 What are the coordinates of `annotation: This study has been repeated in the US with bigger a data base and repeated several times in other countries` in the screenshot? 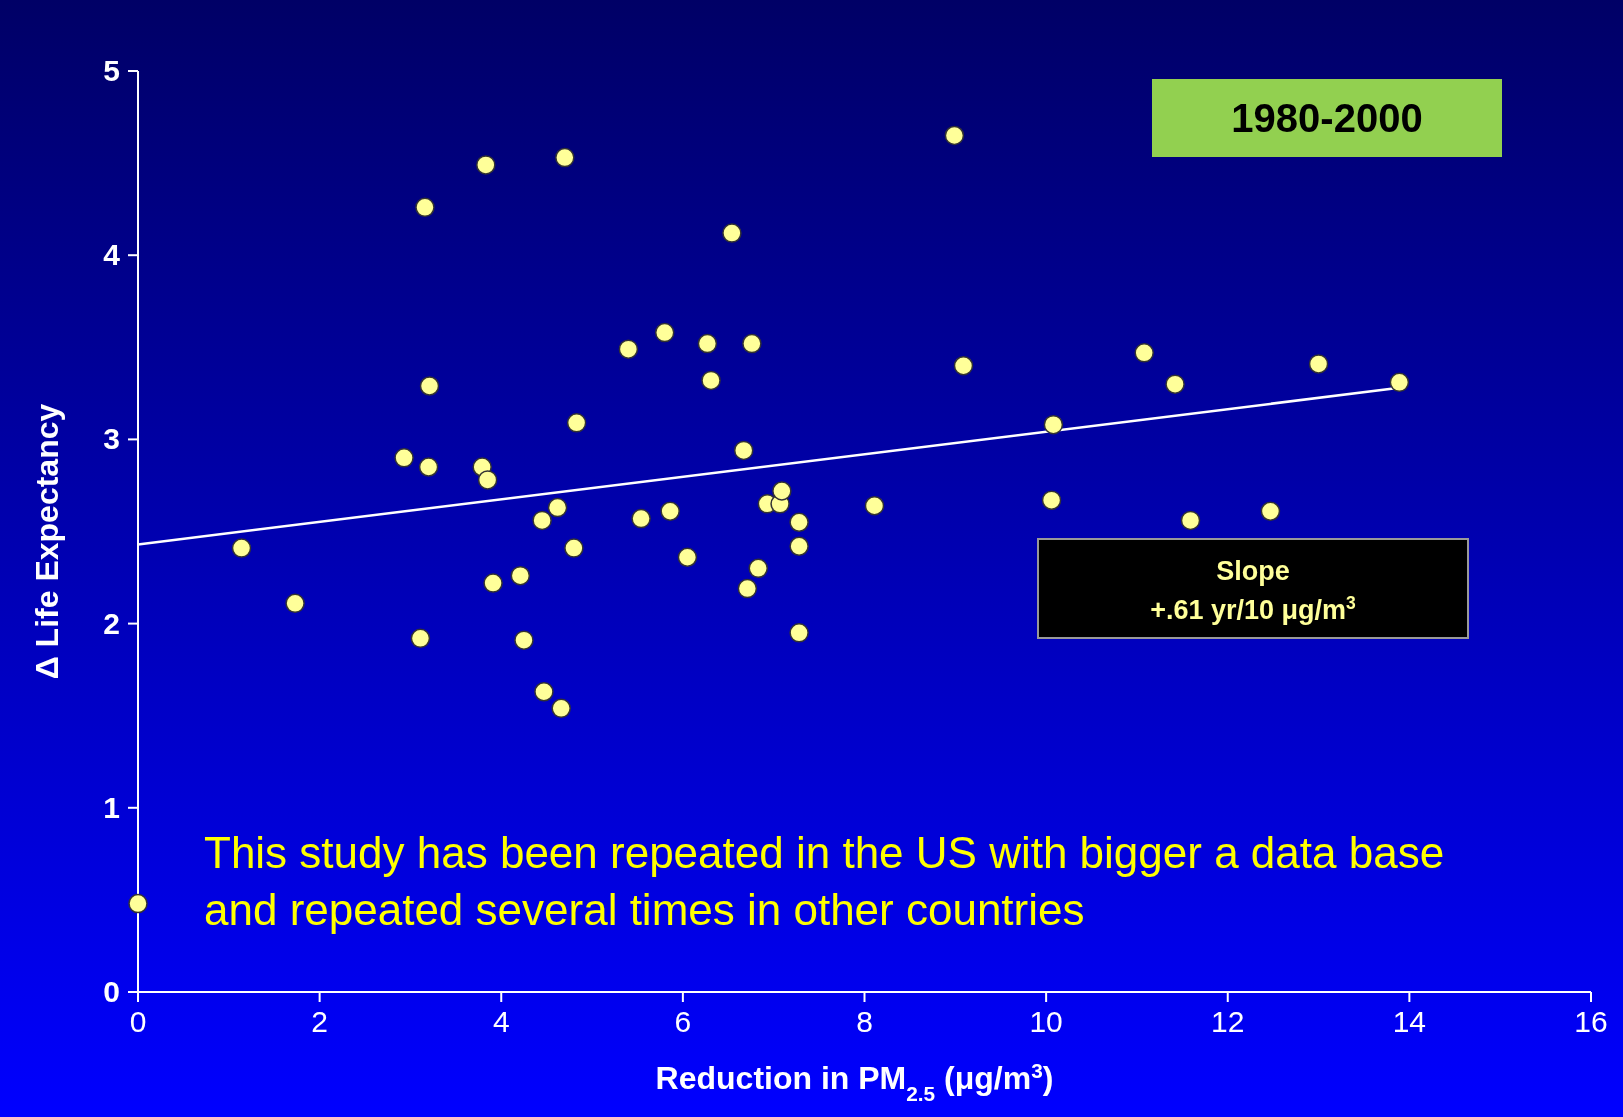 It's located at (824, 881).